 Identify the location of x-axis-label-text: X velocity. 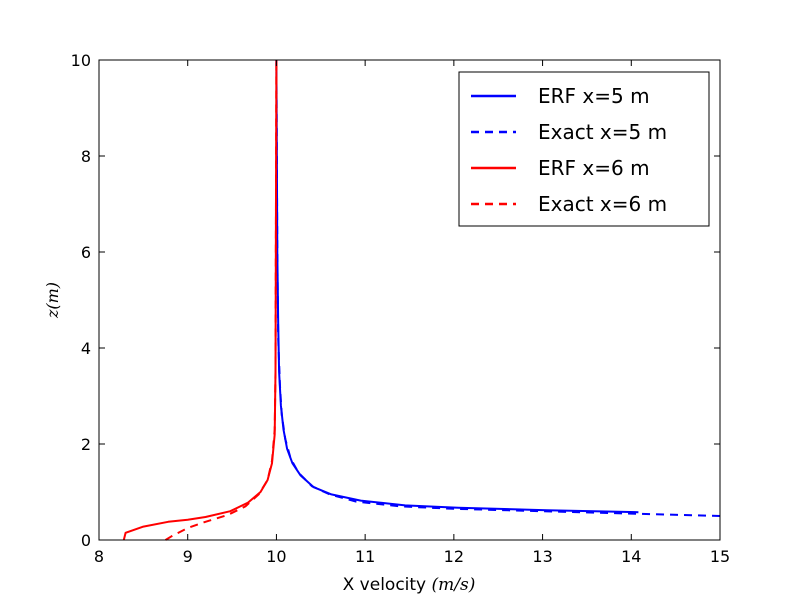
(385, 585).